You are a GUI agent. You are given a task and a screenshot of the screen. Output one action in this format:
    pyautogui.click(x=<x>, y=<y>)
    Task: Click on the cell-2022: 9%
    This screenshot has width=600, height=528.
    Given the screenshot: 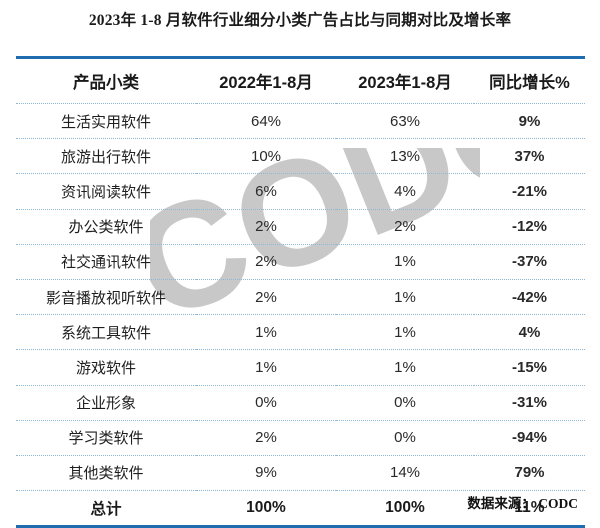 What is the action you would take?
    pyautogui.click(x=266, y=473)
    